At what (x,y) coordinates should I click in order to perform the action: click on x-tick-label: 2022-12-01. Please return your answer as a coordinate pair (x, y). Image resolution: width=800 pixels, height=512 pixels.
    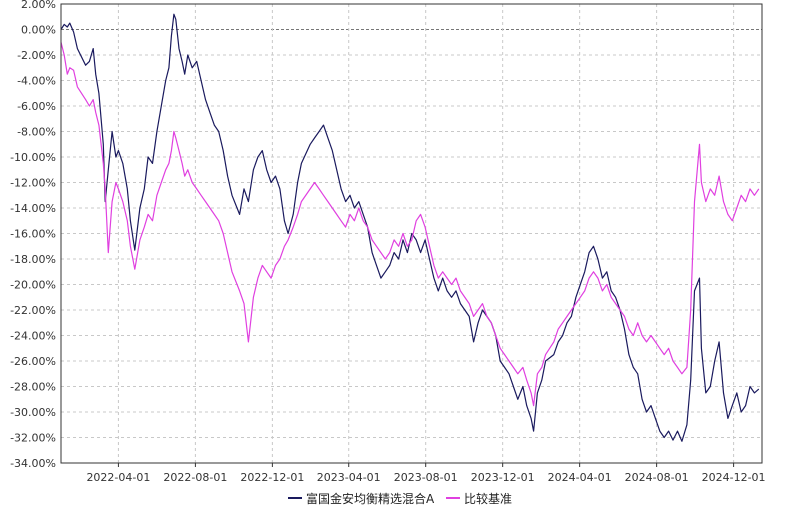
    Looking at the image, I should click on (272, 477).